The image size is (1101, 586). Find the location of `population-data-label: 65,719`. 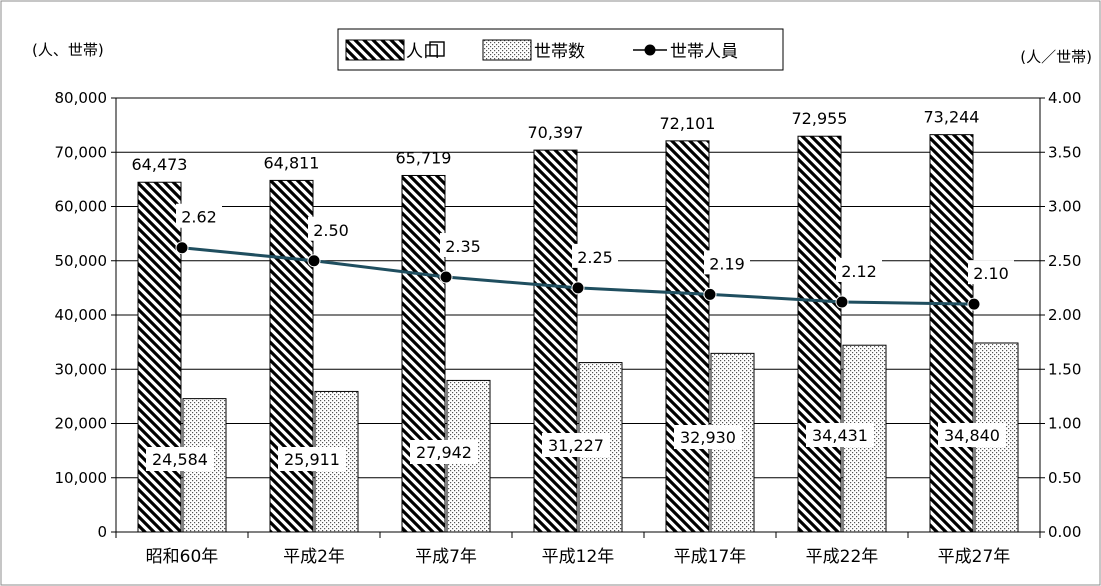

population-data-label: 65,719 is located at coordinates (424, 157).